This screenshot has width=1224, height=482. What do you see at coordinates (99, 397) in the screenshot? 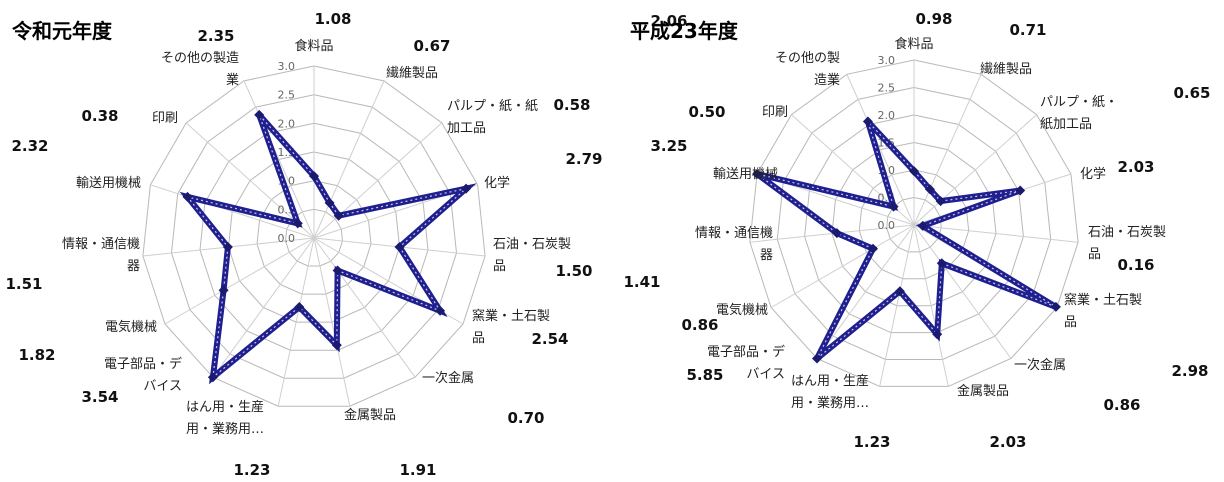
I see `value-label: 3.54` at bounding box center [99, 397].